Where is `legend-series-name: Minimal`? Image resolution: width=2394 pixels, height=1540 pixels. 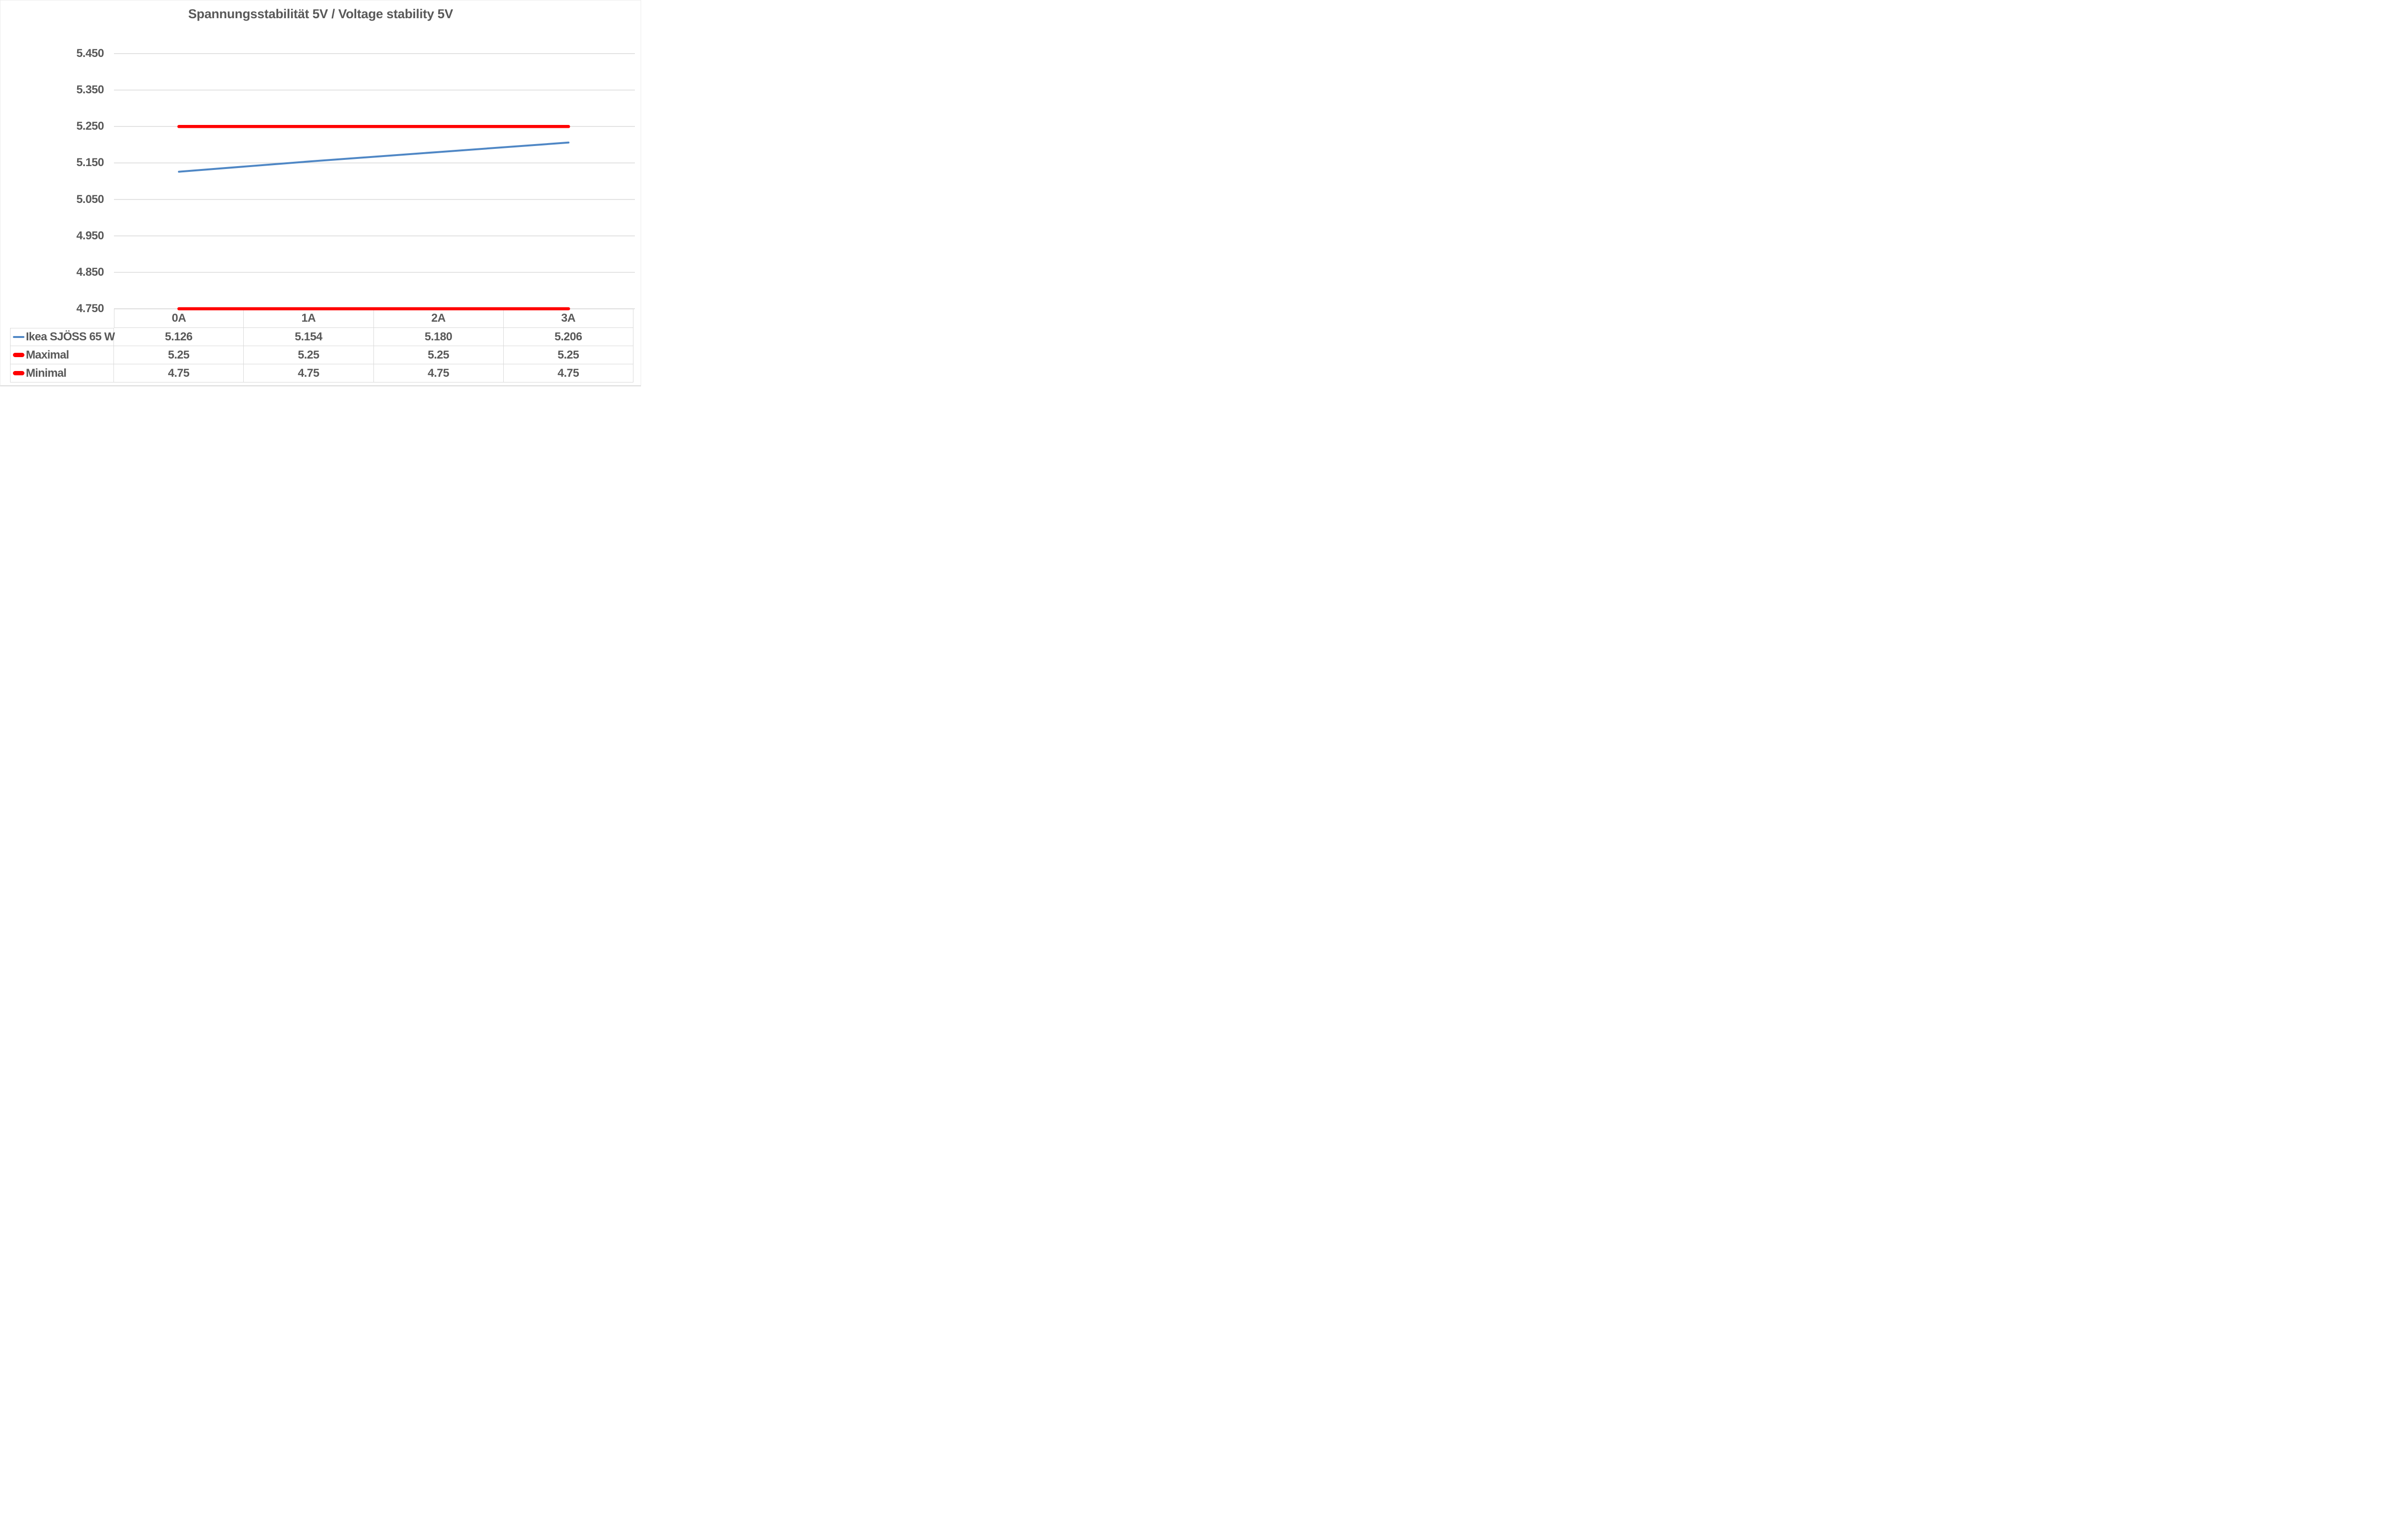 legend-series-name: Minimal is located at coordinates (46, 373).